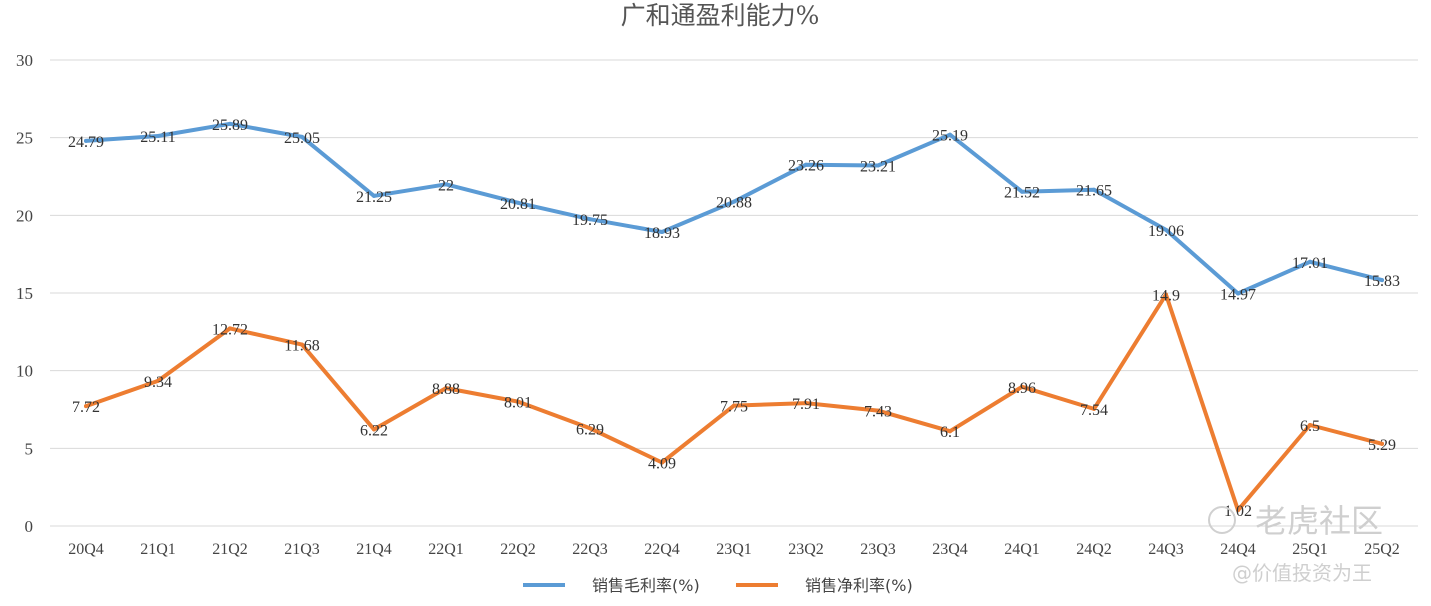  What do you see at coordinates (806, 549) in the screenshot?
I see `x-tick-label: 23Q2` at bounding box center [806, 549].